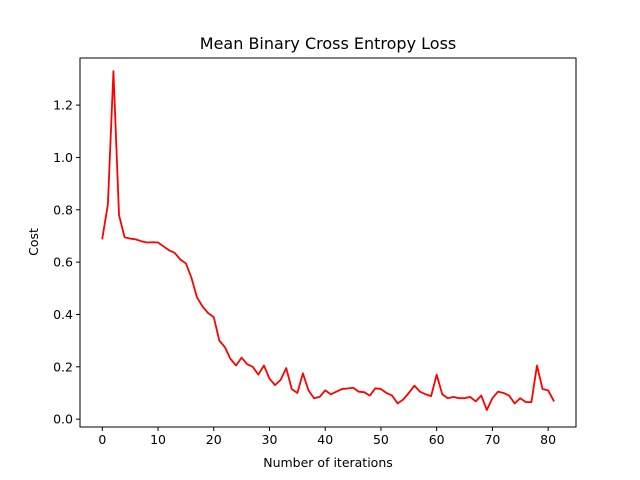 The height and width of the screenshot is (480, 640). I want to click on x-tick-label: 80, so click(548, 439).